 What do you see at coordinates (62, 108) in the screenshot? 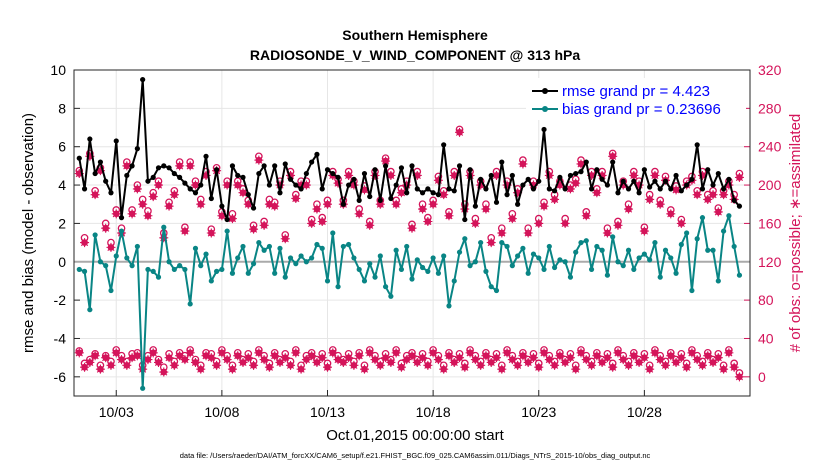
I see `y-tick-label: 8` at bounding box center [62, 108].